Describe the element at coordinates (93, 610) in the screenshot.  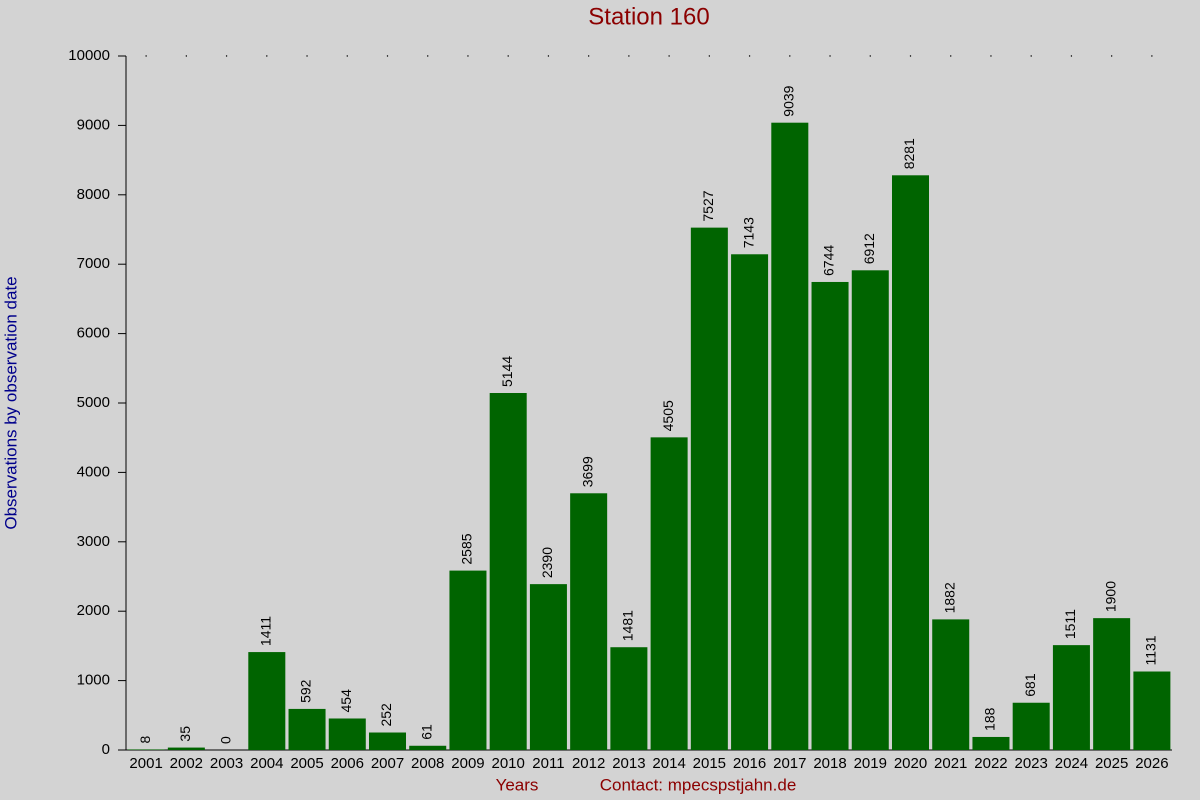
I see `y-tick-label: 2000` at that location.